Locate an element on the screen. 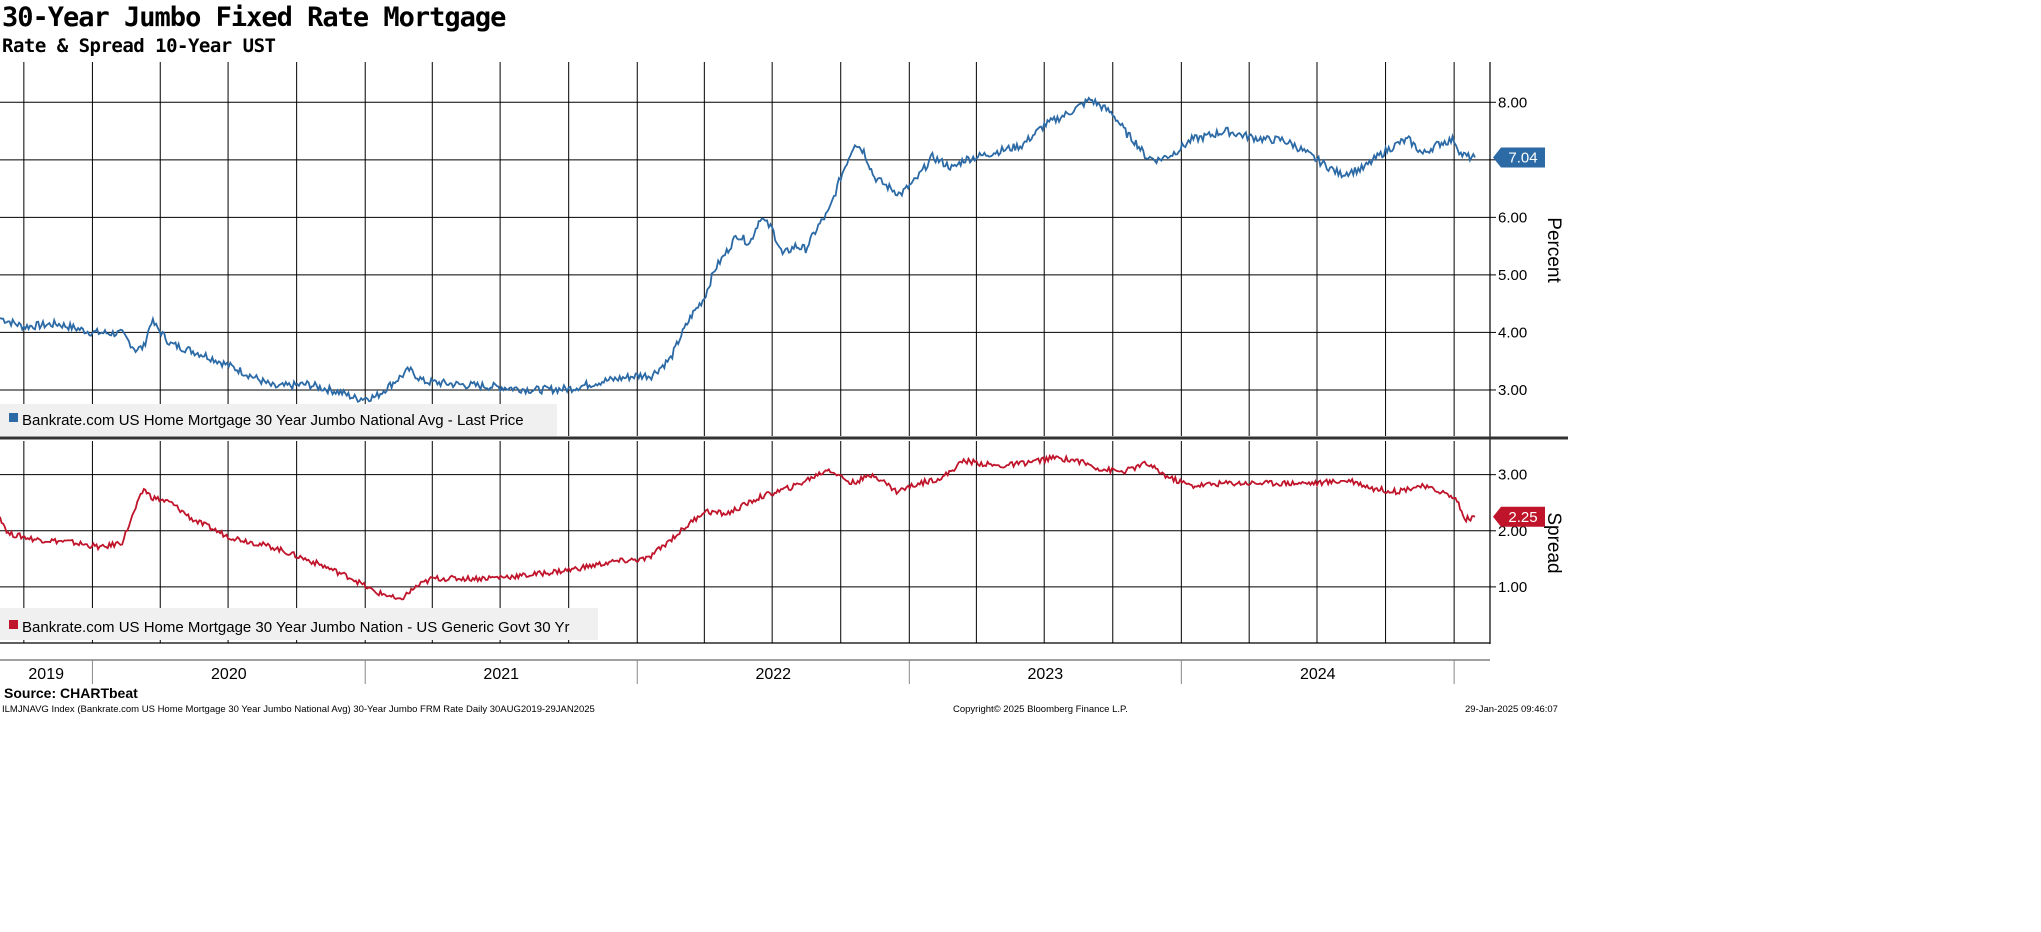 The width and height of the screenshot is (2041, 932). x-tick-label-2019: 2019 is located at coordinates (46, 674).